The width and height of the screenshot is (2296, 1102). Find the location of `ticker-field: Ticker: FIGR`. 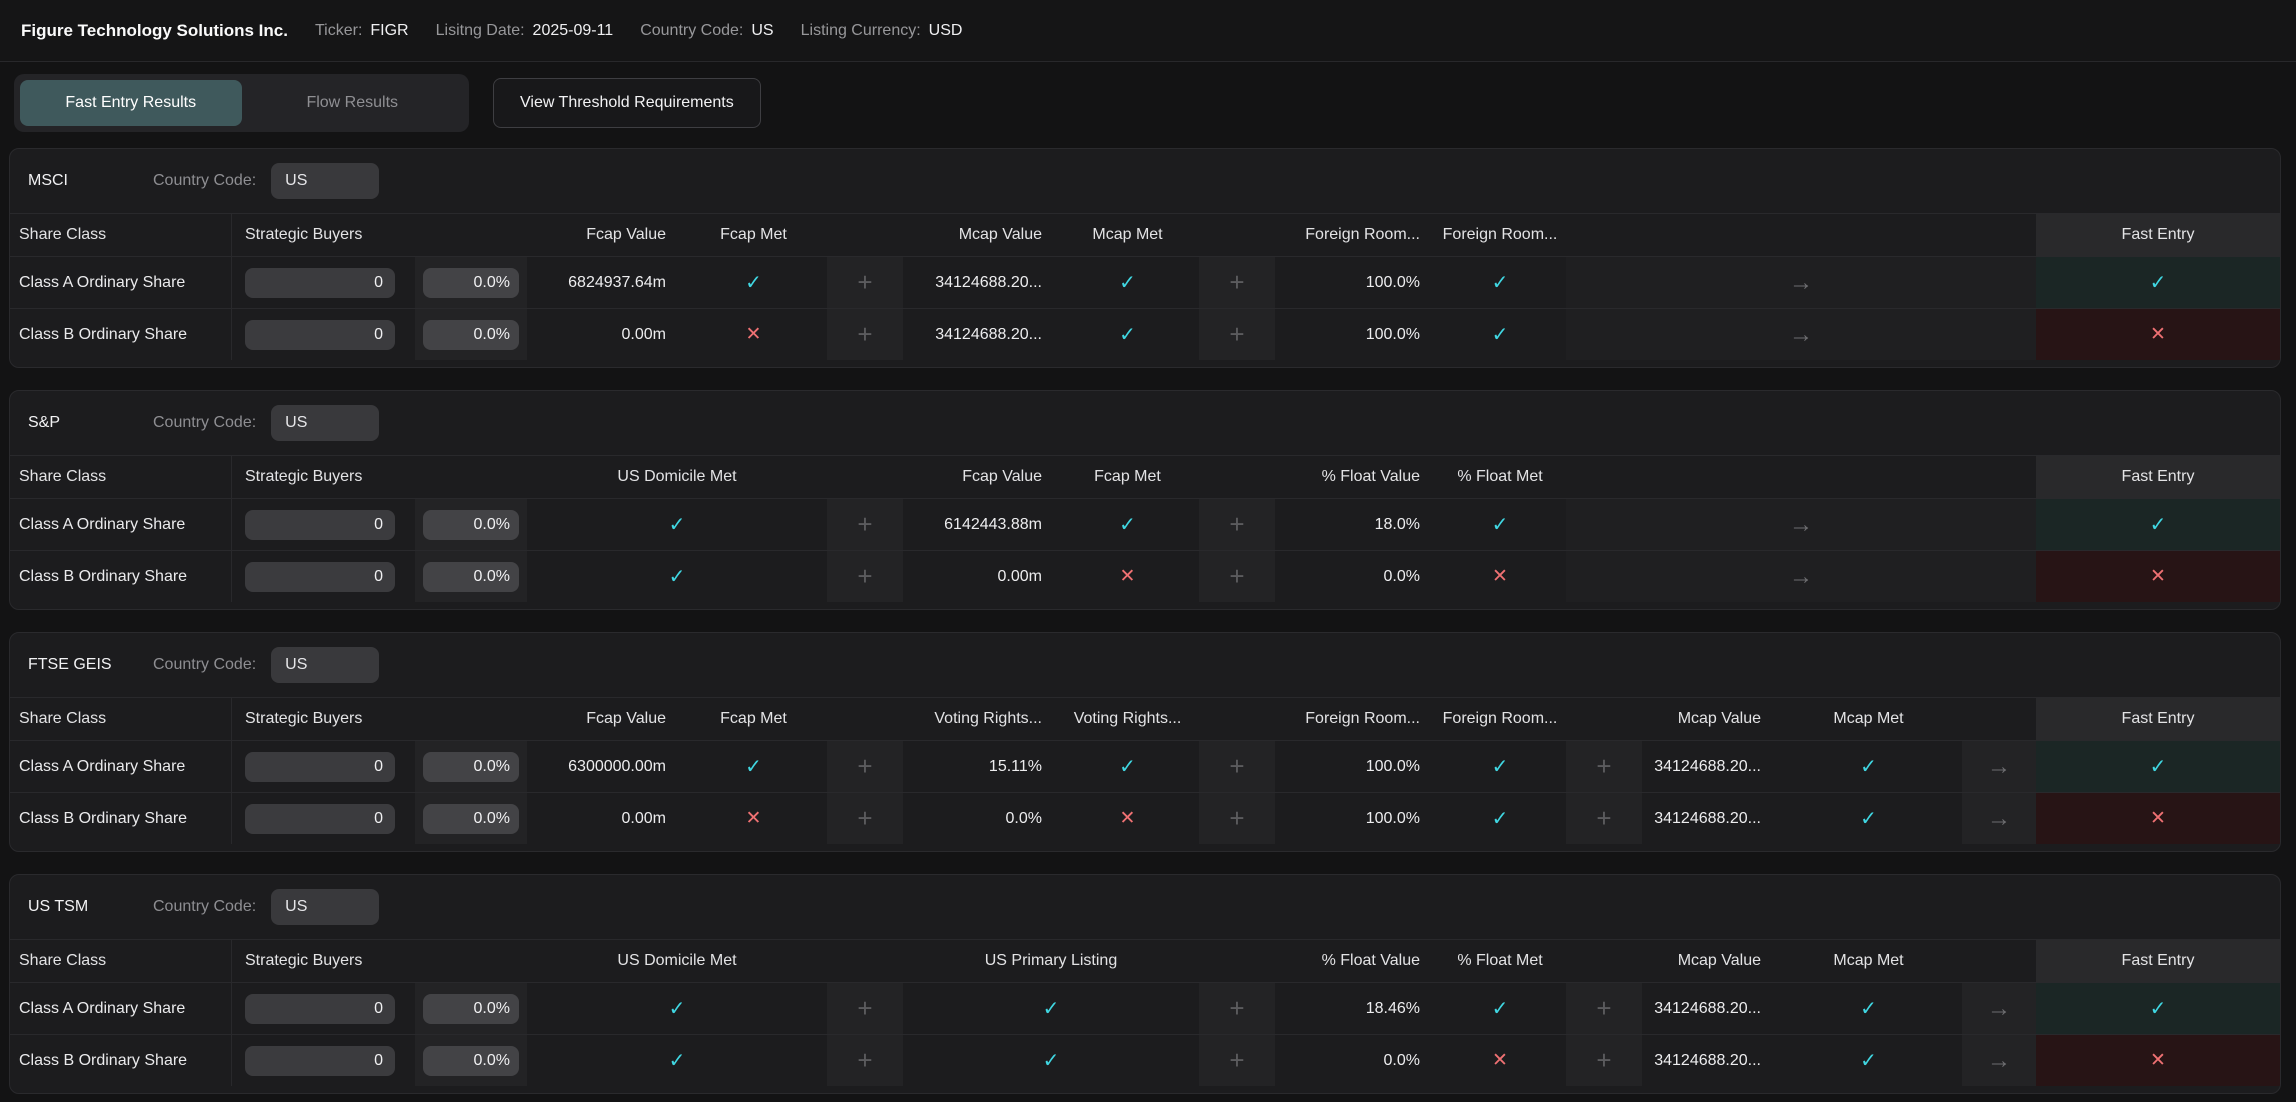

ticker-field: Ticker: FIGR is located at coordinates (362, 31).